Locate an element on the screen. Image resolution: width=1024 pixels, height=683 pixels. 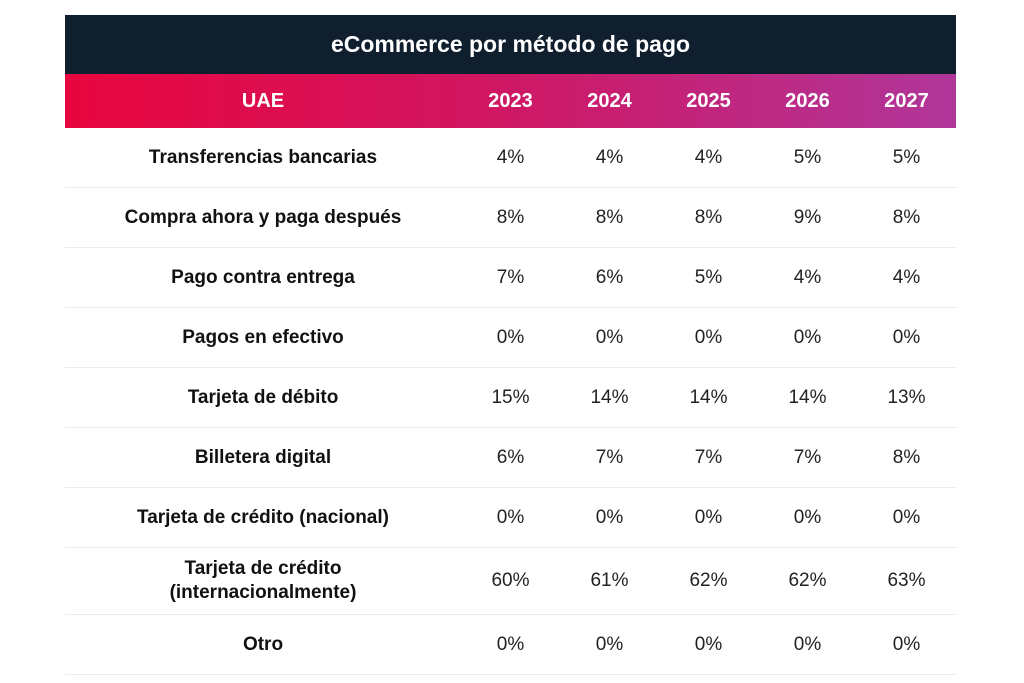
table-row: Pagos en efectivo 0% 0% 0% 0% 0% is located at coordinates (510, 338).